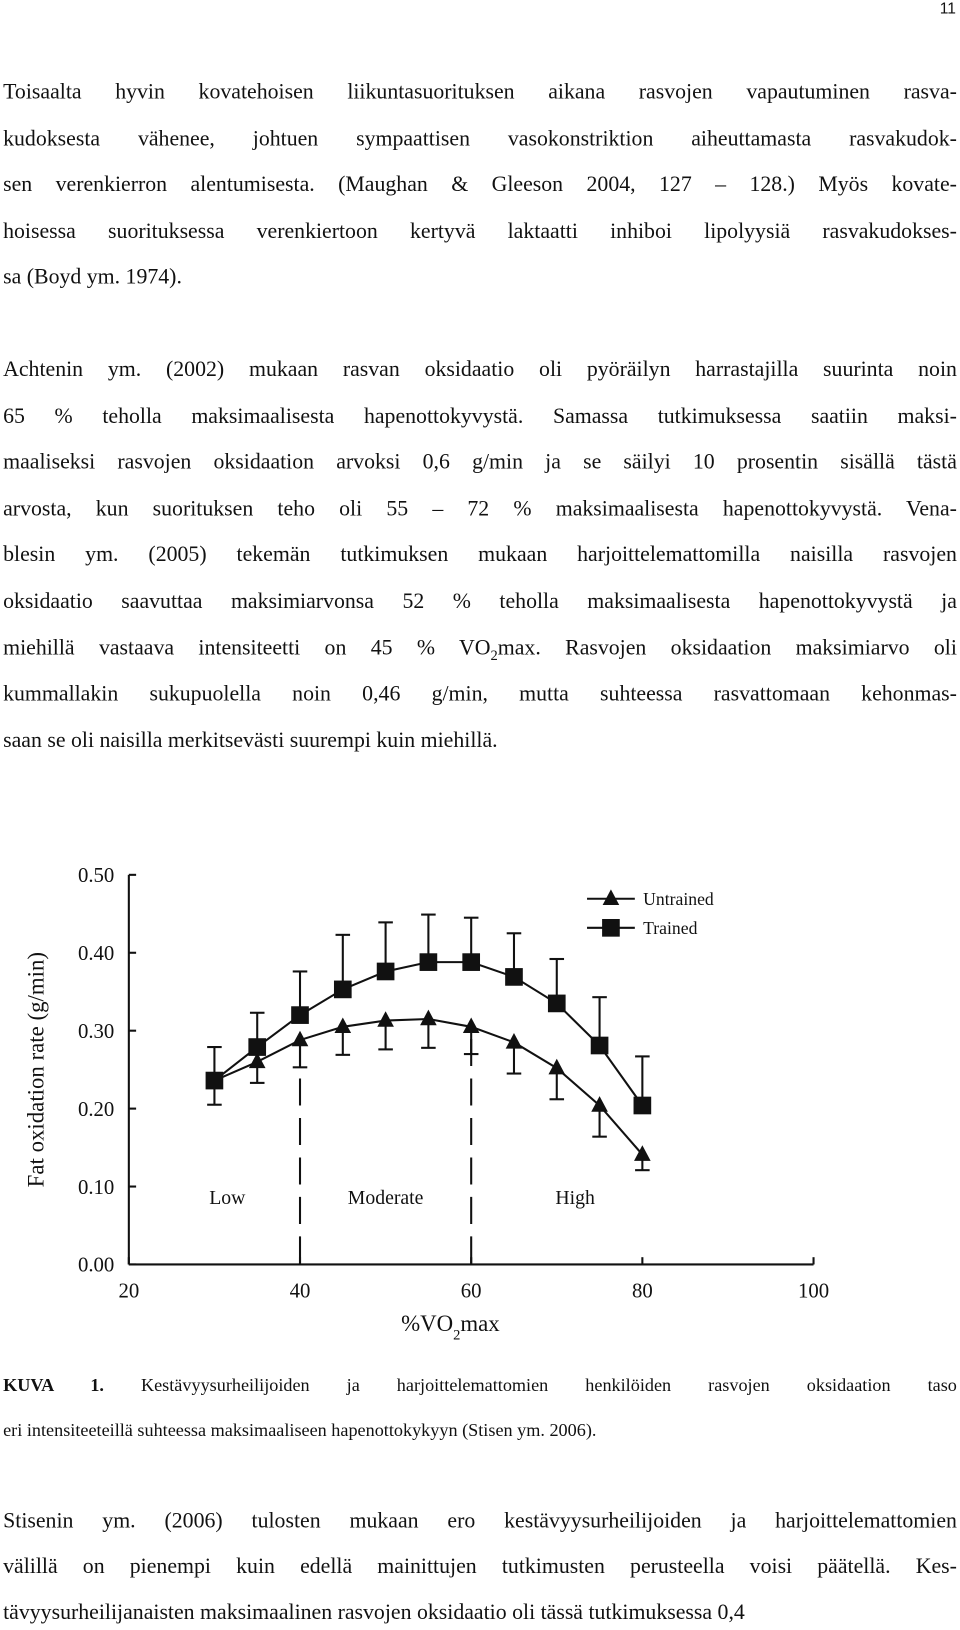 This screenshot has width=960, height=1630. Describe the element at coordinates (670, 928) in the screenshot. I see `legend-label: Trained` at that location.